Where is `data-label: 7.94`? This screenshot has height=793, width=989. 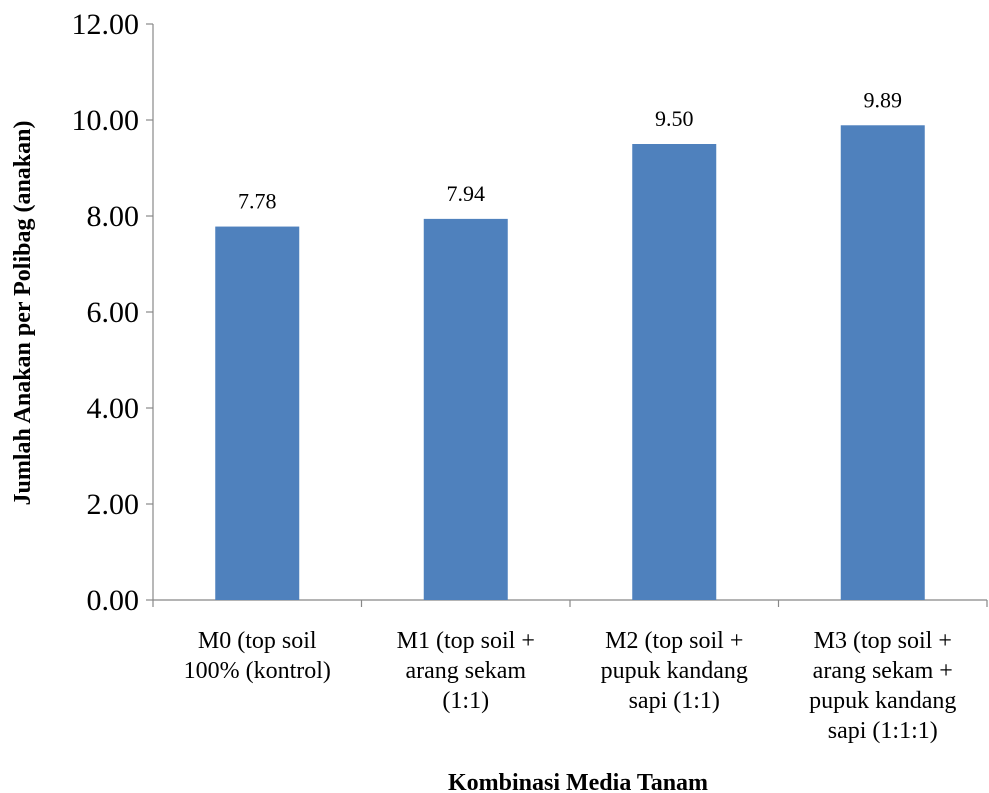 data-label: 7.94 is located at coordinates (466, 193).